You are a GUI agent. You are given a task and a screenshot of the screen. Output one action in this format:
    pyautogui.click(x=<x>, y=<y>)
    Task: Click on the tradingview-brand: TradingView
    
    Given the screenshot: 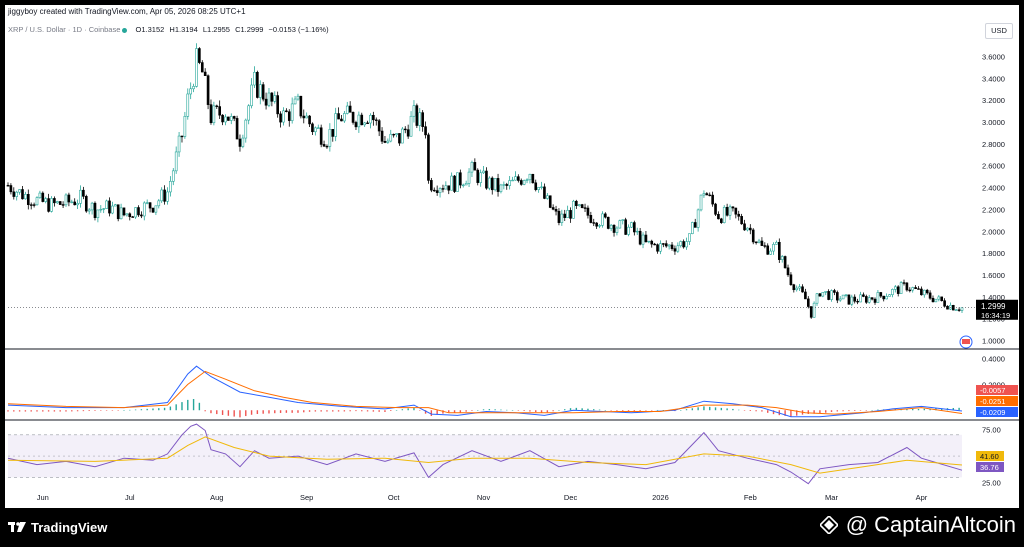 What is the action you would take?
    pyautogui.click(x=69, y=527)
    